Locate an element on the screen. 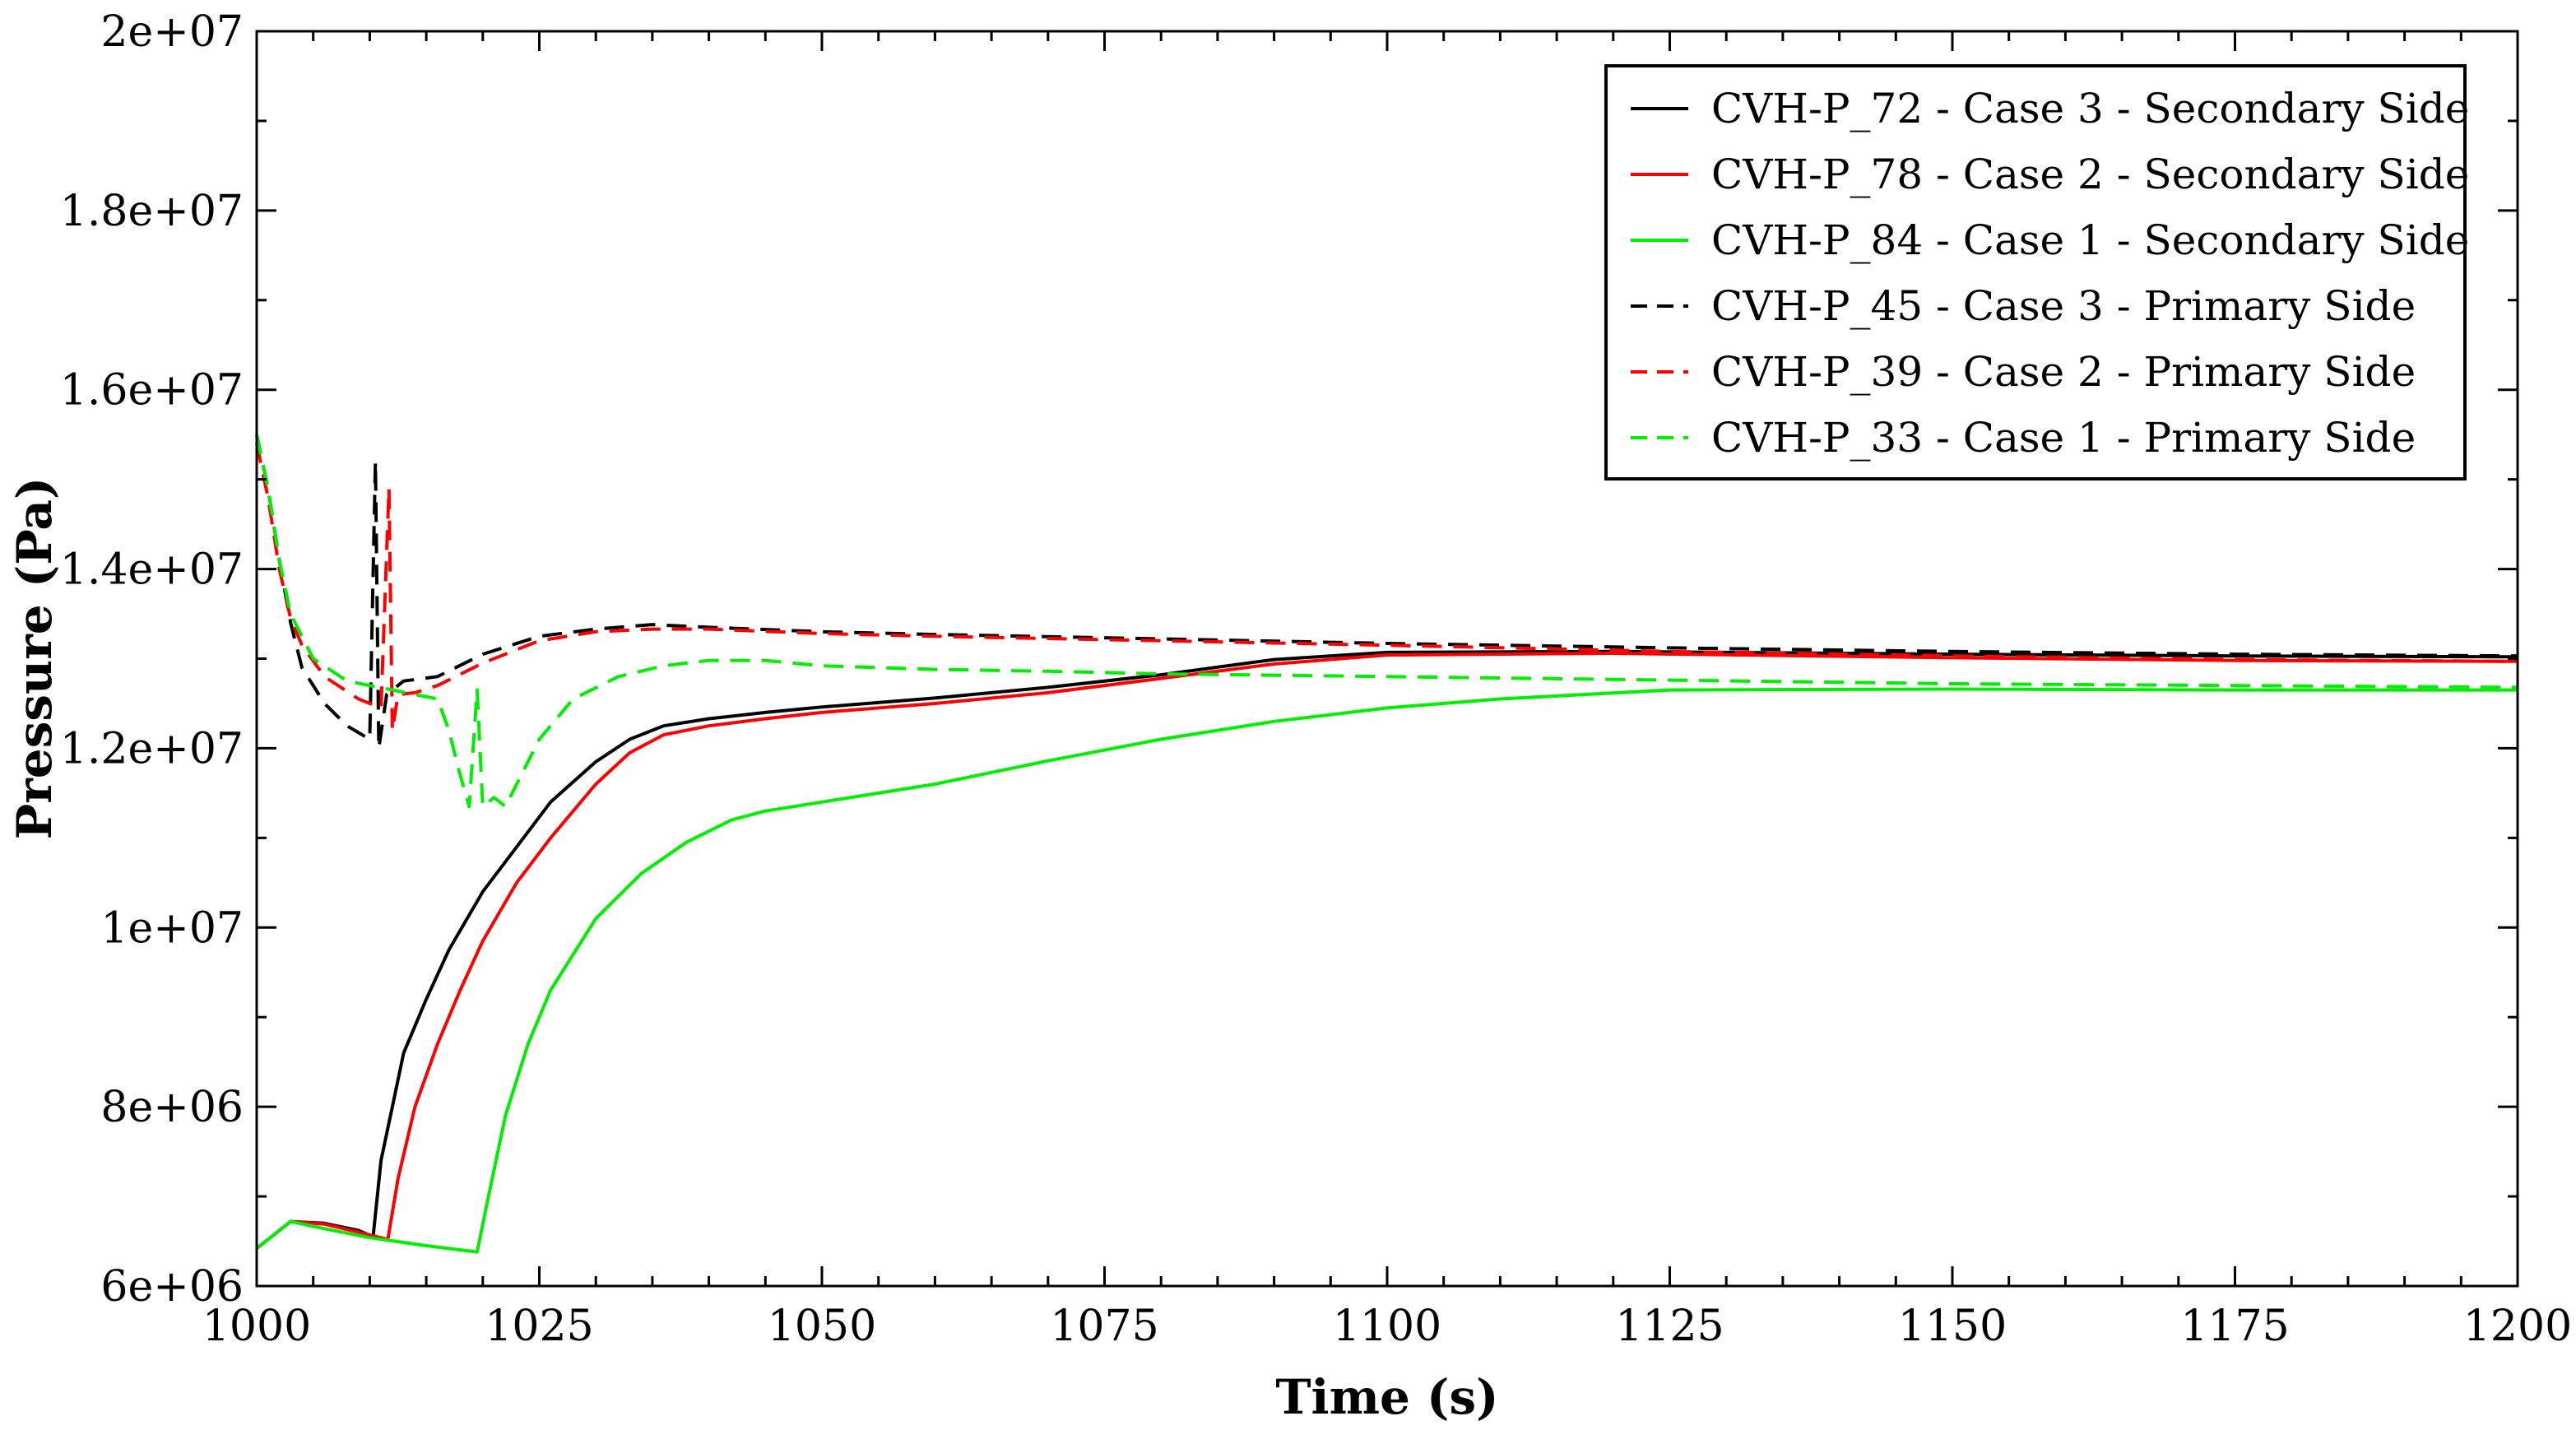 This screenshot has height=1444, width=2576. y-tick-label: 2e+07 is located at coordinates (172, 32).